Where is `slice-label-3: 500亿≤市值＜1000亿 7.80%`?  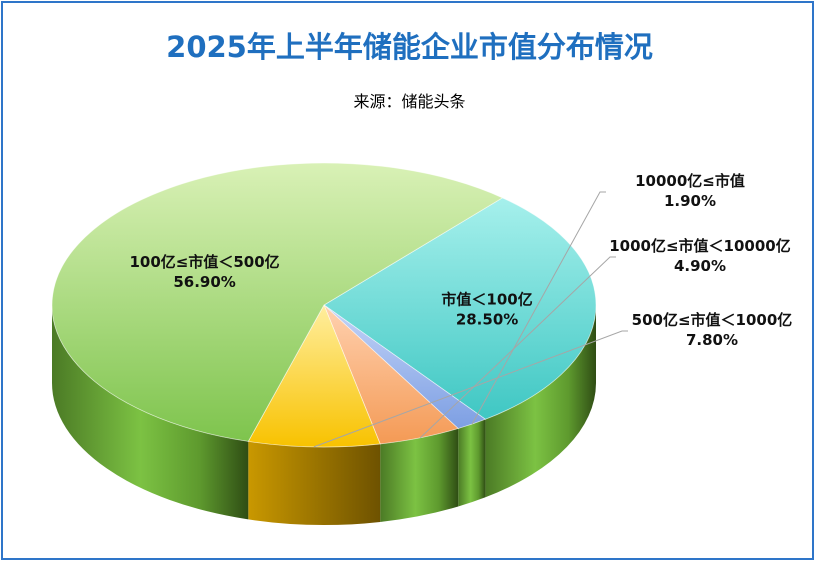
slice-label-3: 500亿≤市值＜1000亿 7.80% is located at coordinates (712, 330).